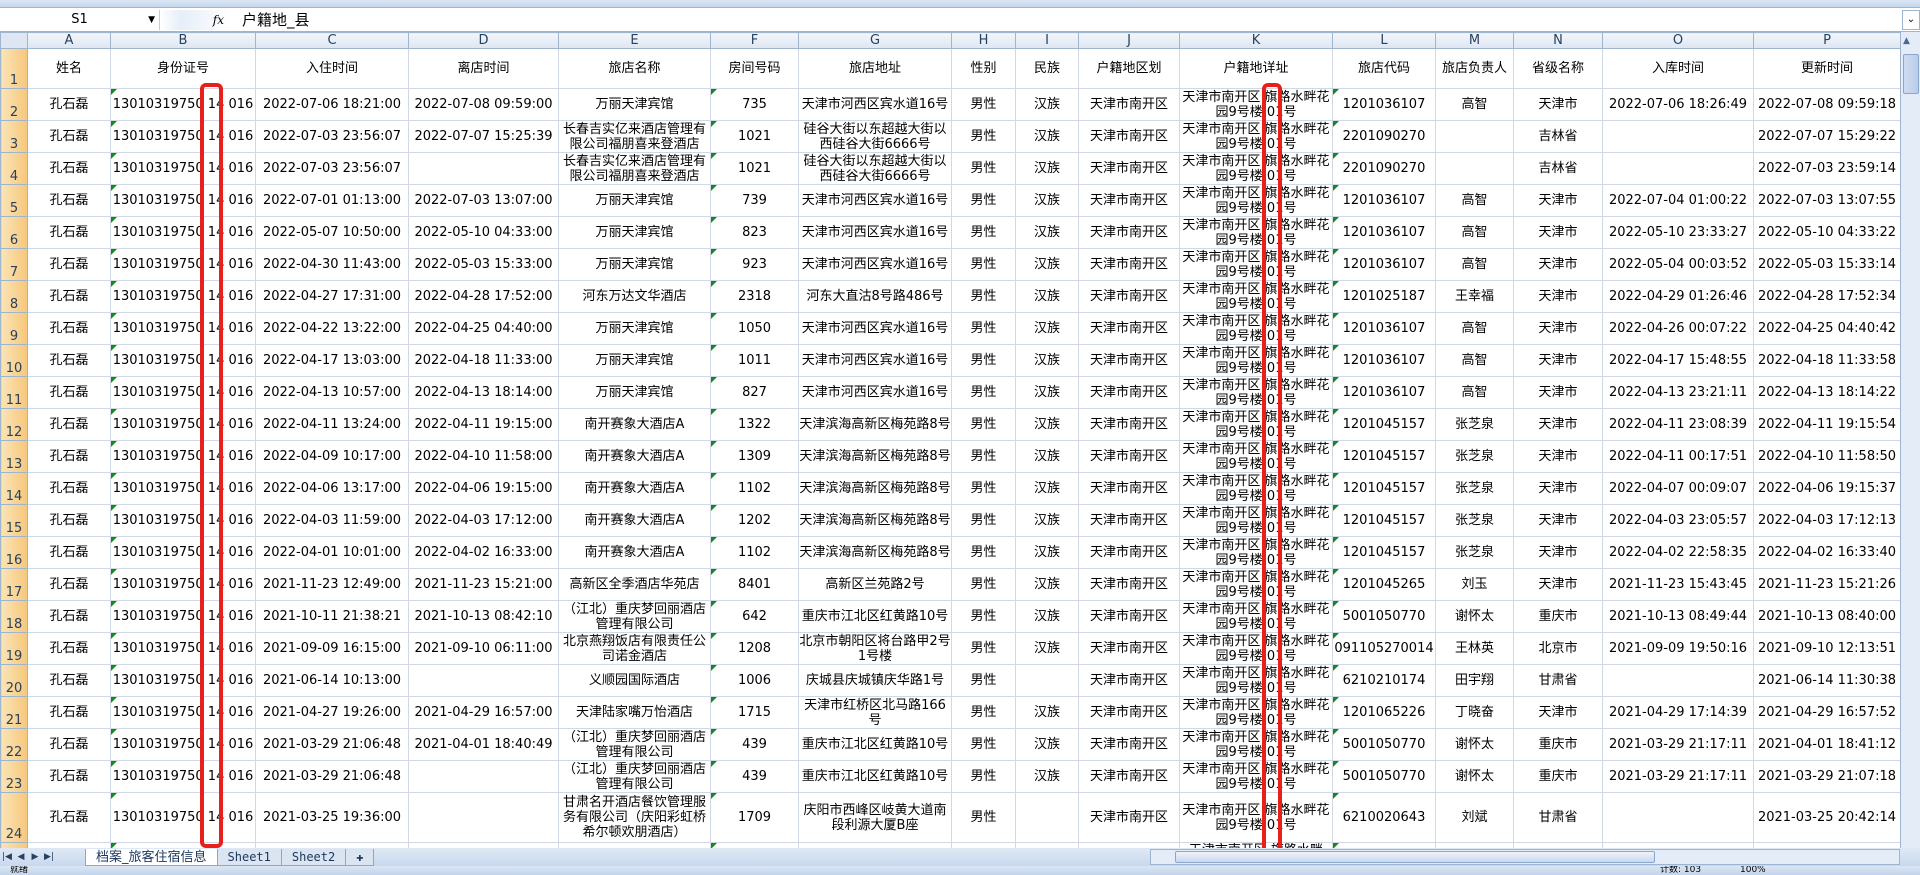  I want to click on cell: 091105270014, so click(1384, 648).